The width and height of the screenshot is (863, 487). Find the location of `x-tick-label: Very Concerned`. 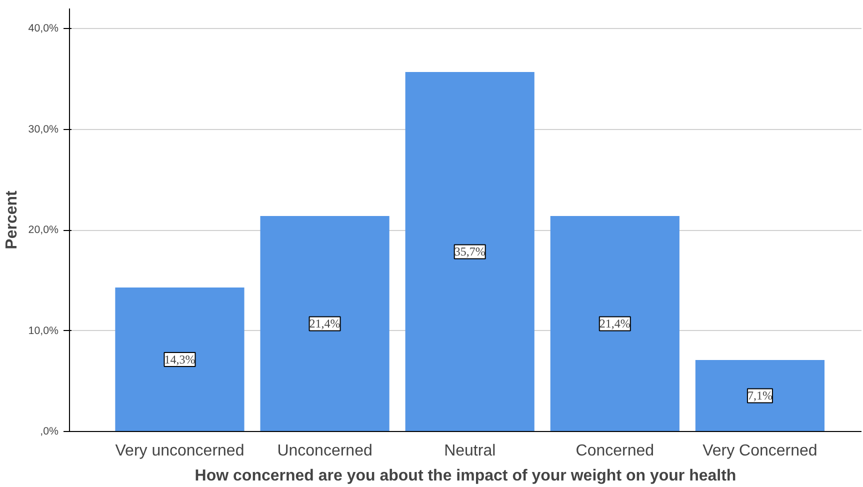

x-tick-label: Very Concerned is located at coordinates (760, 451).